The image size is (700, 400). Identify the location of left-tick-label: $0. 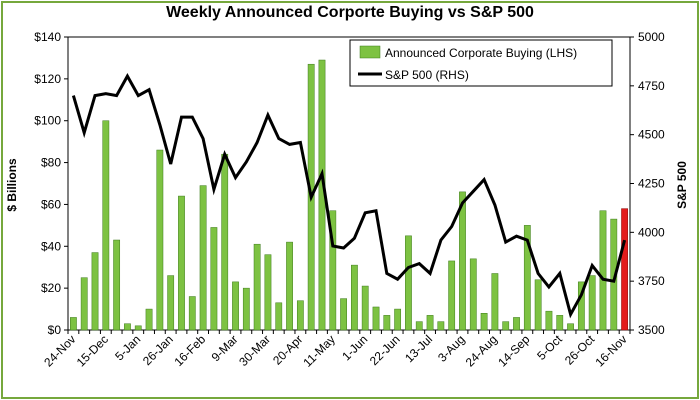
(55, 330).